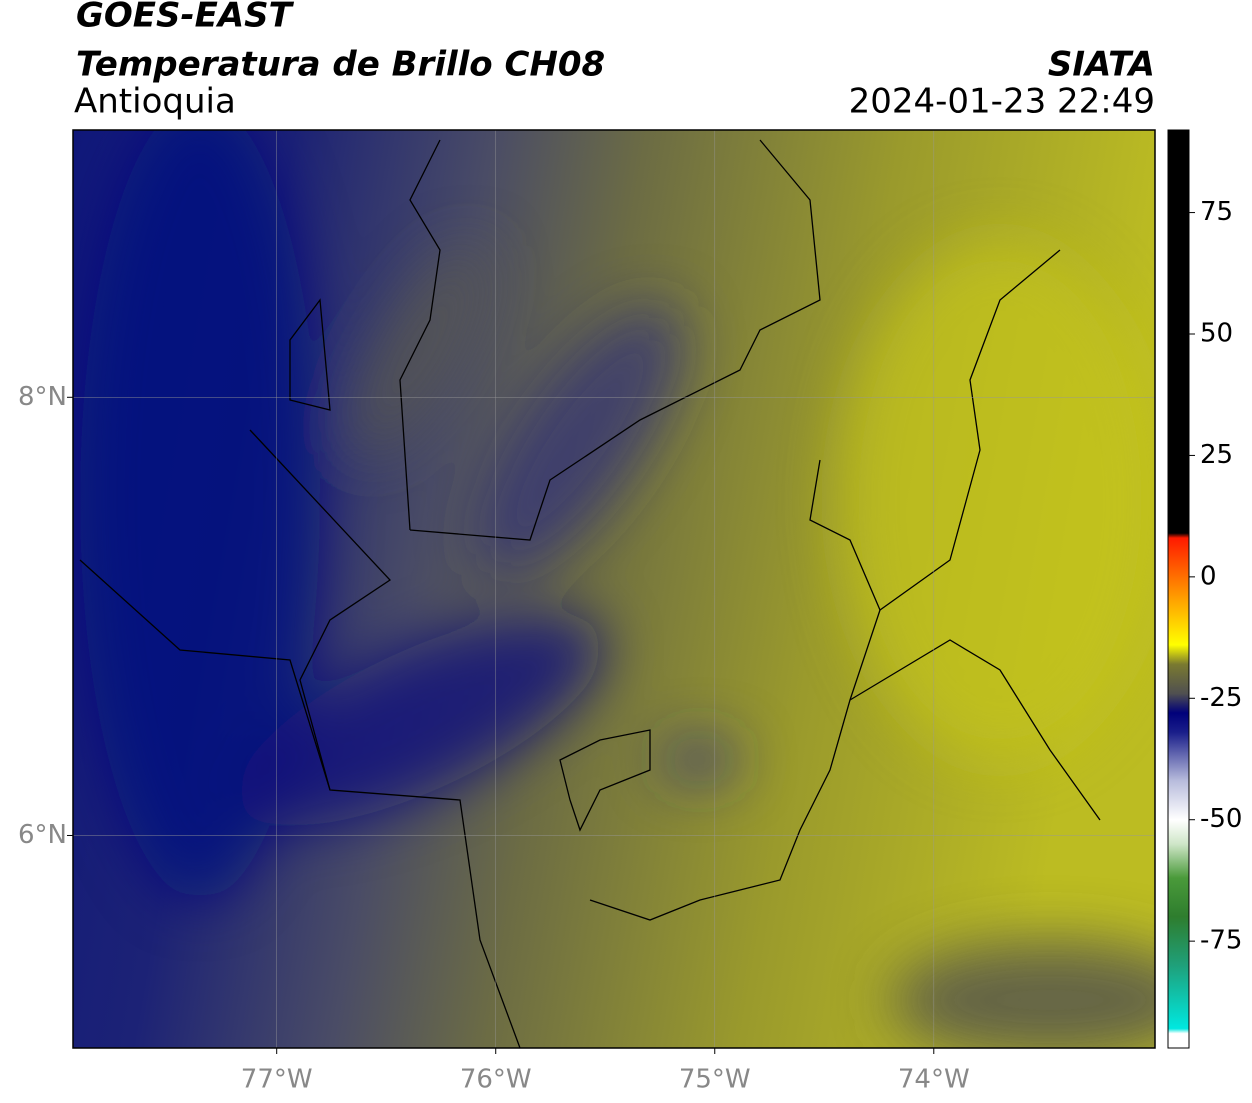 This screenshot has width=1252, height=1103. What do you see at coordinates (1208, 576) in the screenshot?
I see `colorbar-tick-label: 0` at bounding box center [1208, 576].